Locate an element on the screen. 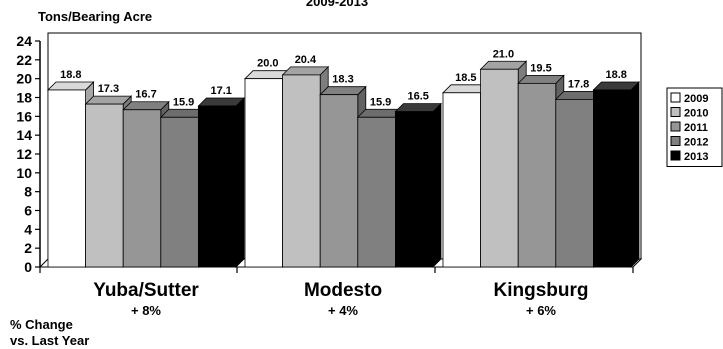 This screenshot has width=723, height=349. legend-label: 2012 is located at coordinates (696, 143).